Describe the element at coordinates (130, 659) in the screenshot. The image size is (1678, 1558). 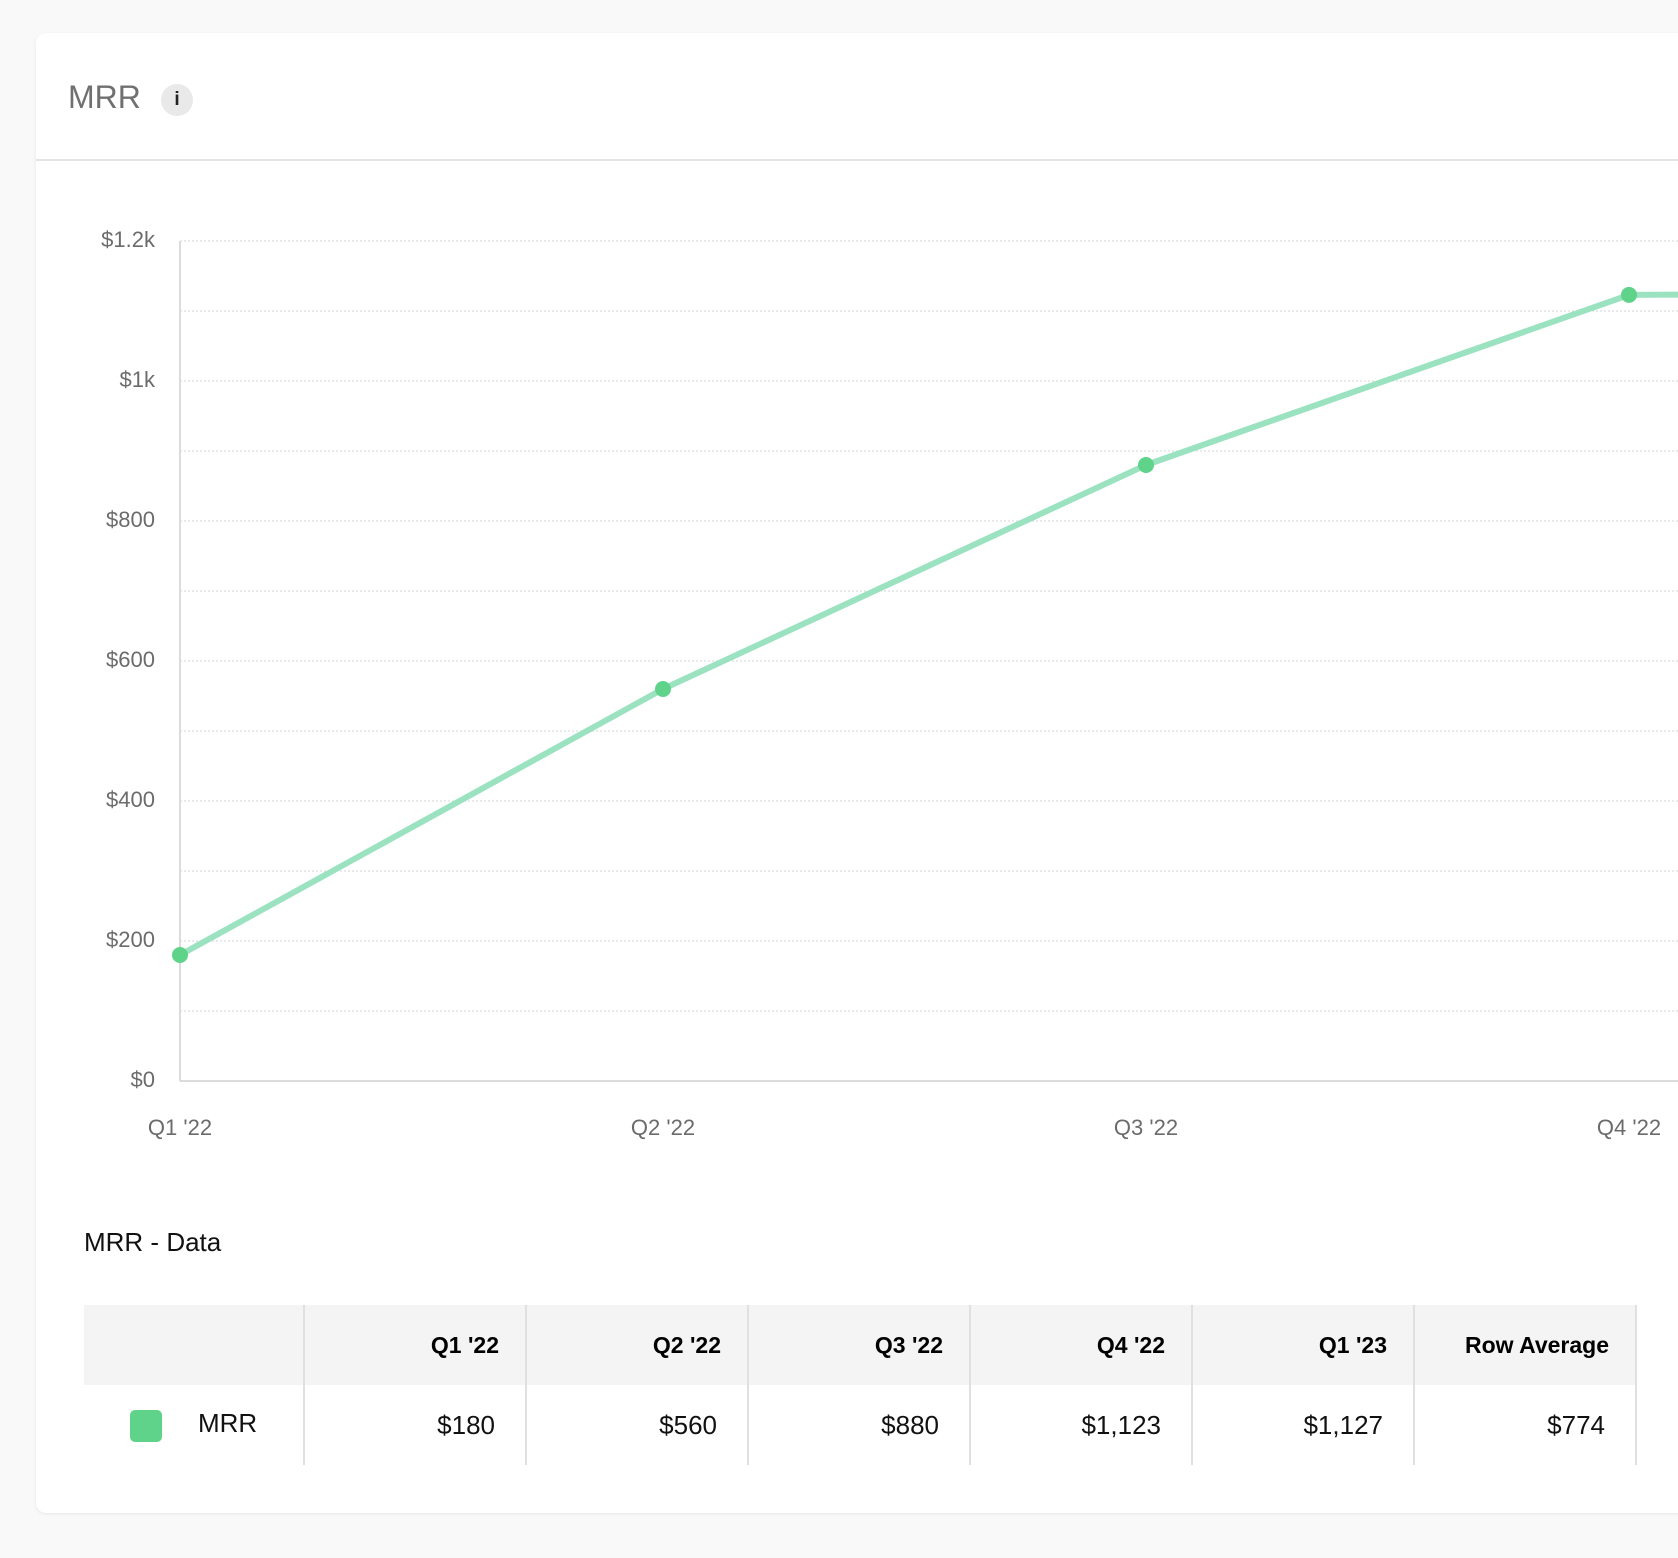
I see `y-tick-label: $600` at that location.